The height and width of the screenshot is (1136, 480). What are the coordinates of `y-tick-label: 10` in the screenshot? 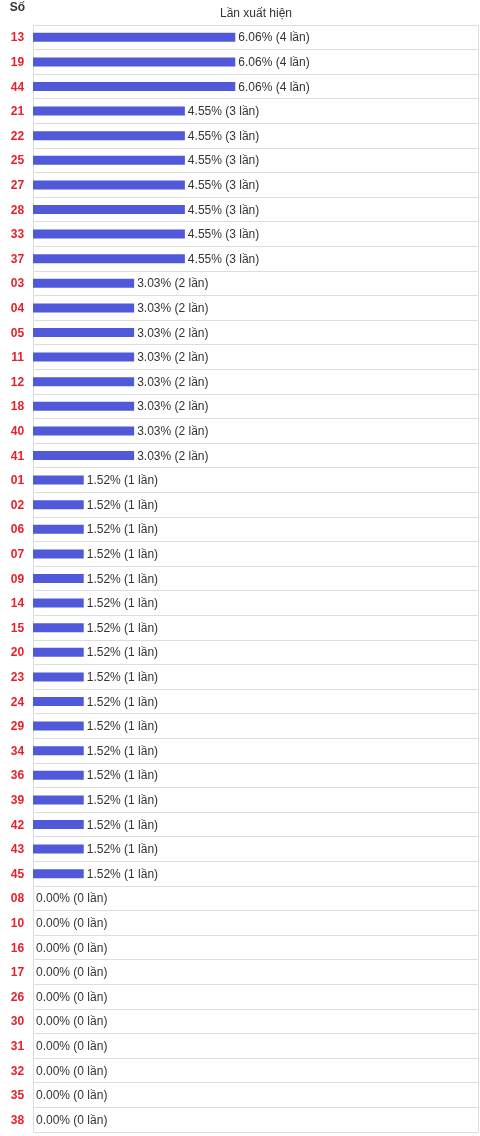 It's located at (17, 922).